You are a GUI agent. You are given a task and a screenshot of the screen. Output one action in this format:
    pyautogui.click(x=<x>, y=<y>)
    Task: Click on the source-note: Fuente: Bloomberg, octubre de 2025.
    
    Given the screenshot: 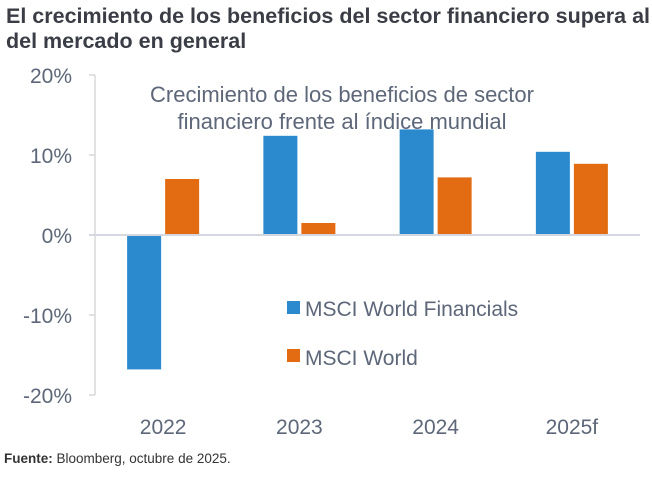 What is the action you would take?
    pyautogui.click(x=117, y=458)
    